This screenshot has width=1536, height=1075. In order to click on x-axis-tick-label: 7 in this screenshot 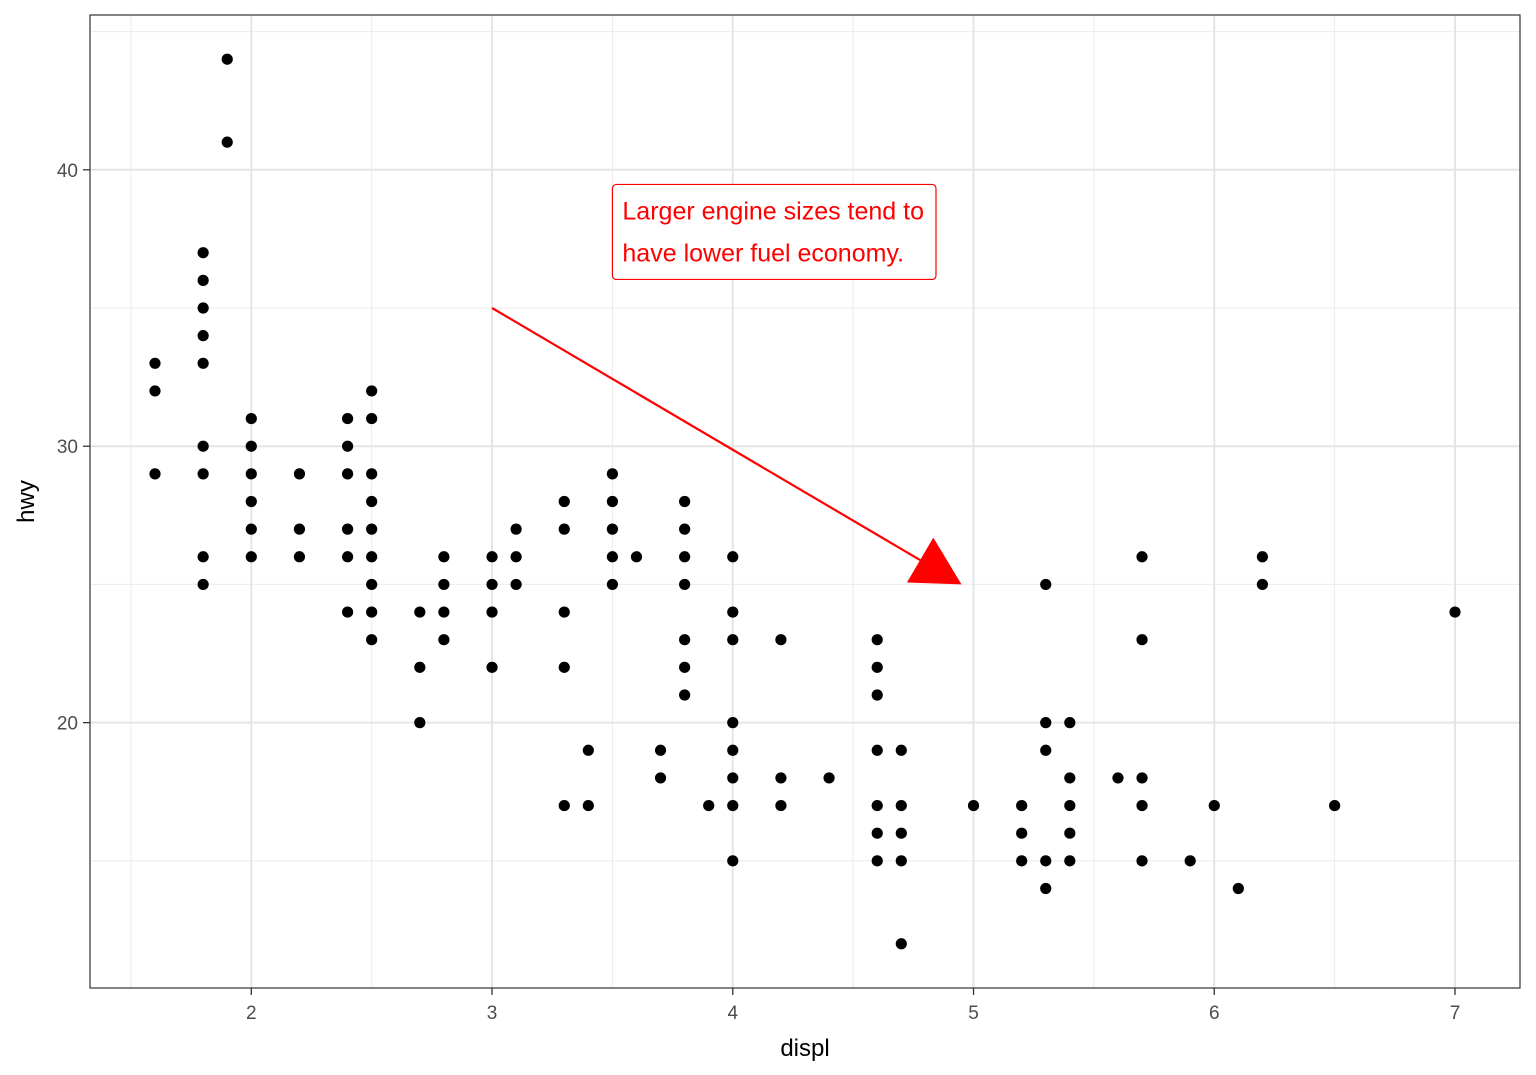, I will do `click(1455, 1013)`.